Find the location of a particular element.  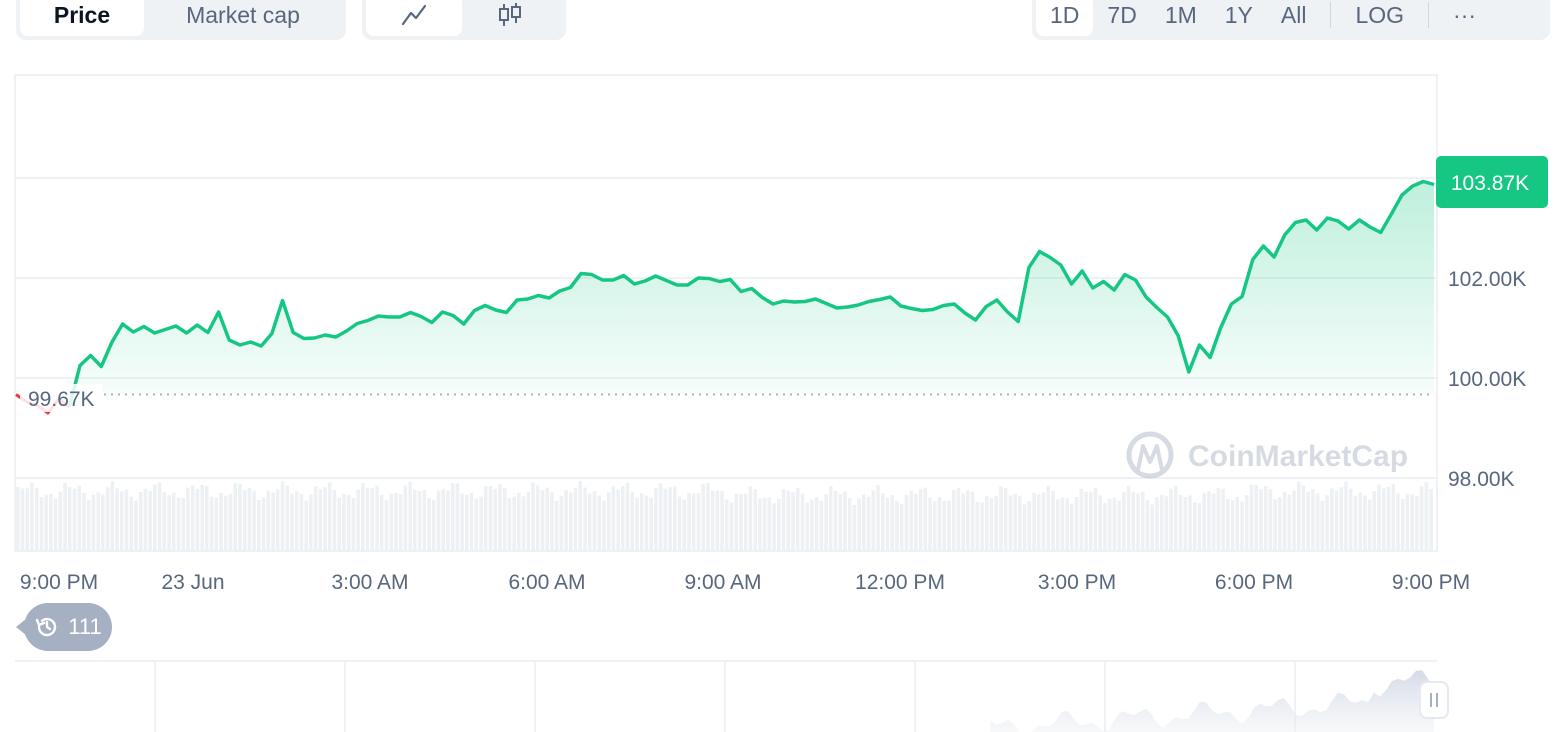

history-count: 111 is located at coordinates (85, 626).